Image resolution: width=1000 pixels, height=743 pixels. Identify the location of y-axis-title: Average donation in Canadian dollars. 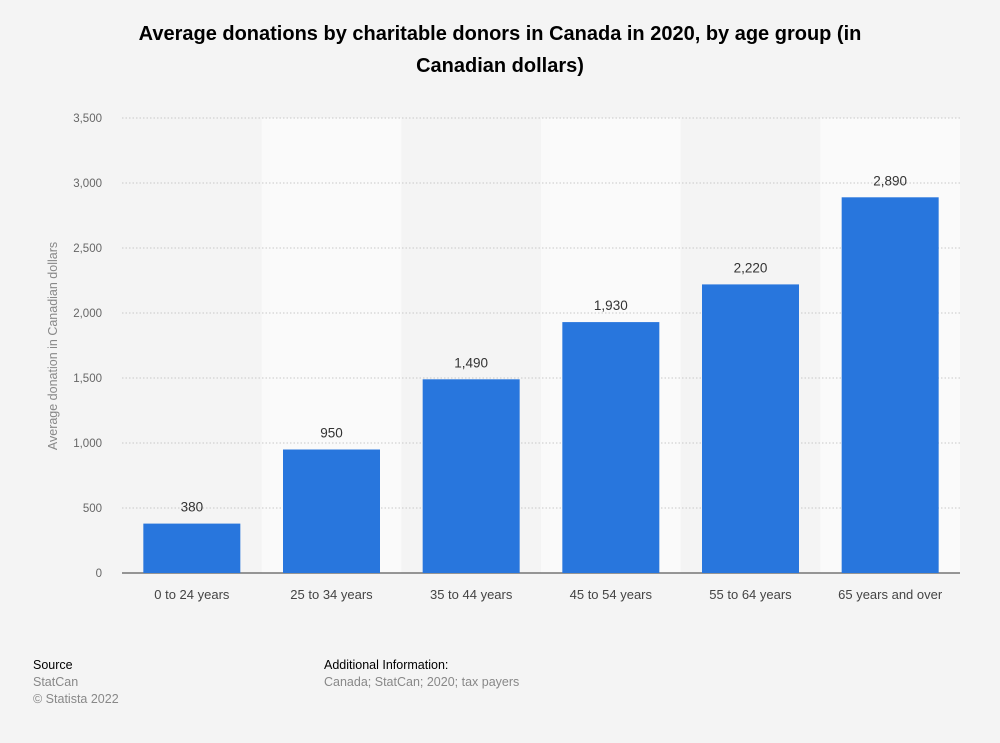
(53, 346).